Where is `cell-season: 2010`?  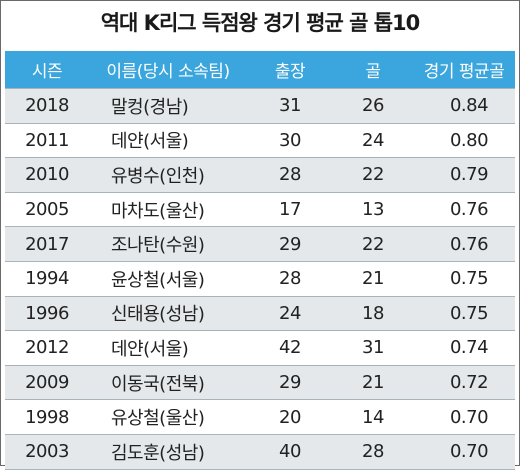
cell-season: 2010 is located at coordinates (47, 175).